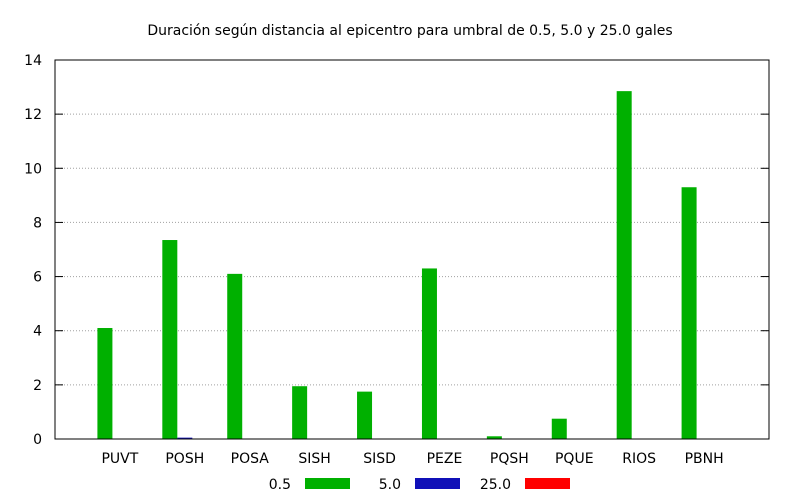  What do you see at coordinates (300, 412) in the screenshot?
I see `bar-series-0-sish` at bounding box center [300, 412].